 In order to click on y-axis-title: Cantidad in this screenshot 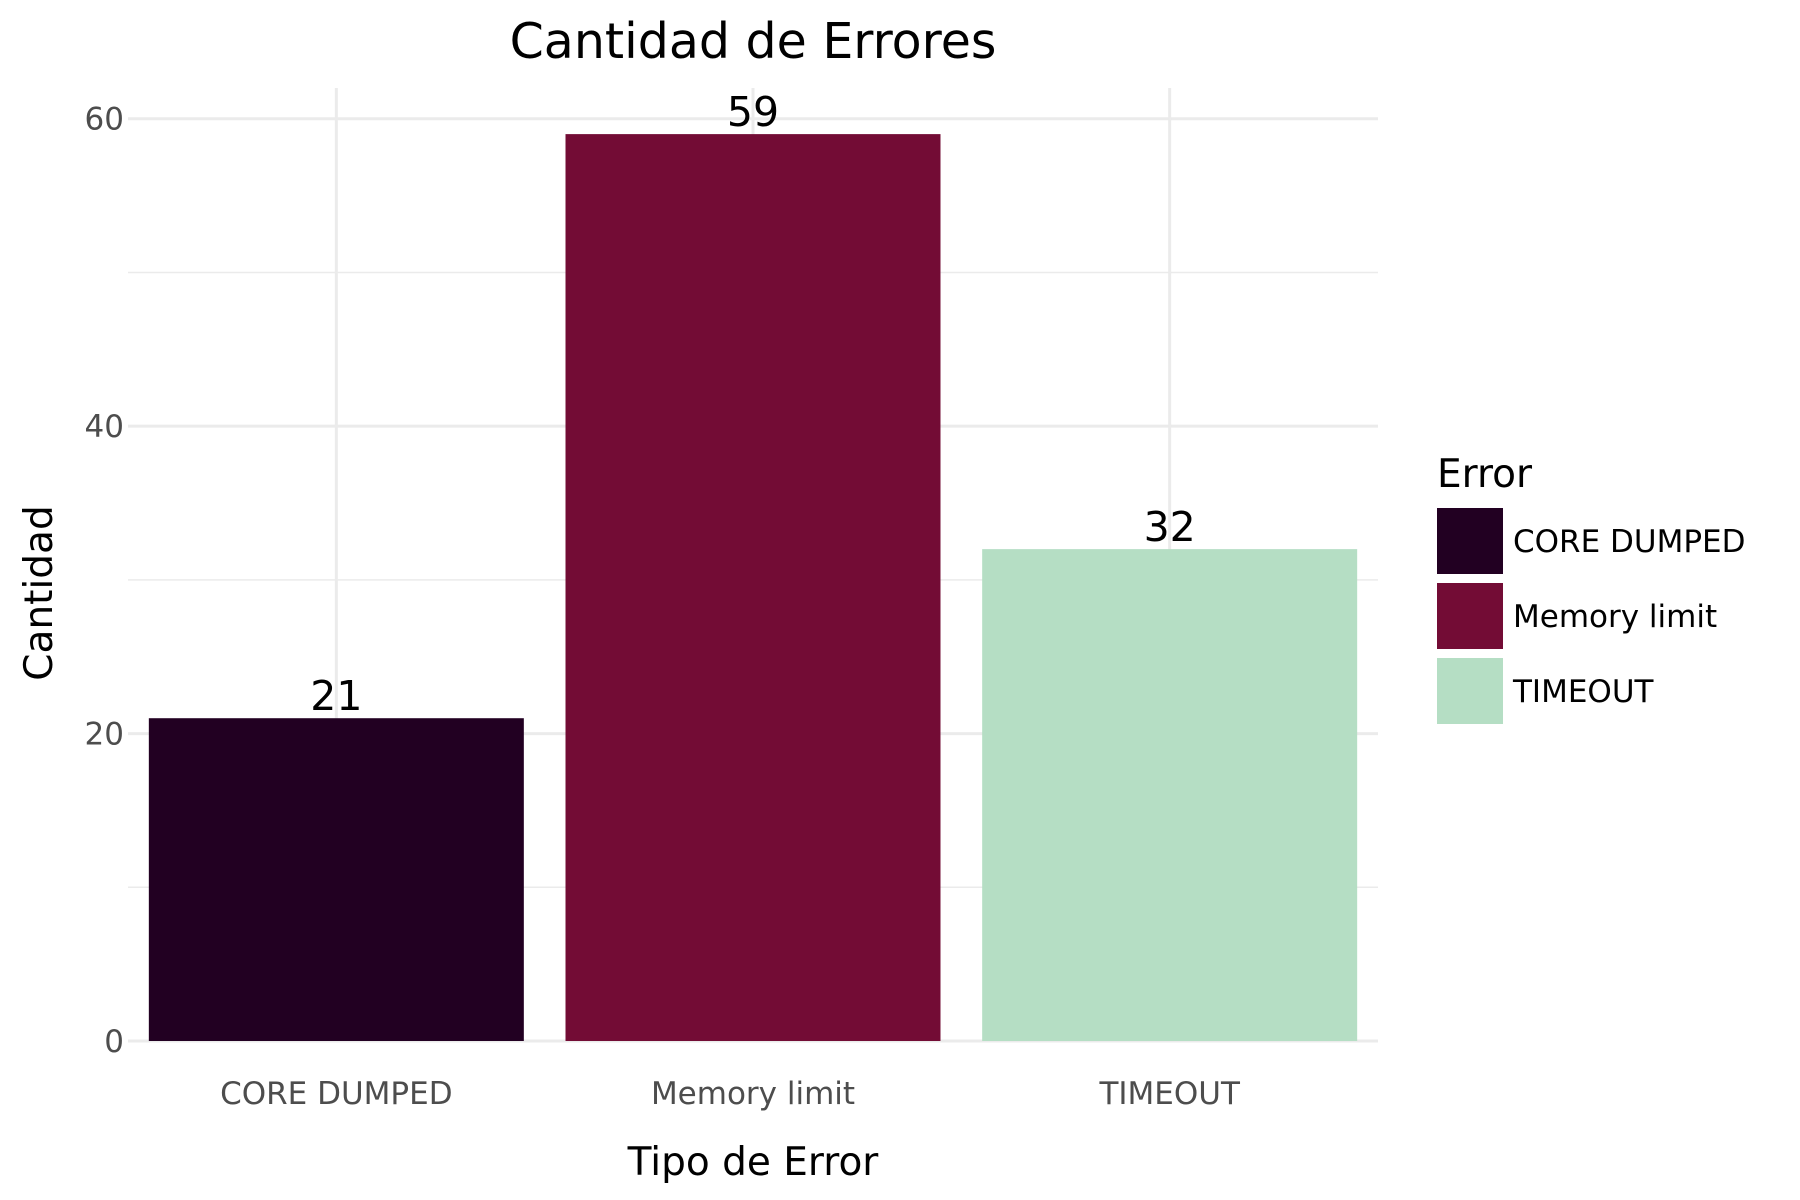, I will do `click(39, 592)`.